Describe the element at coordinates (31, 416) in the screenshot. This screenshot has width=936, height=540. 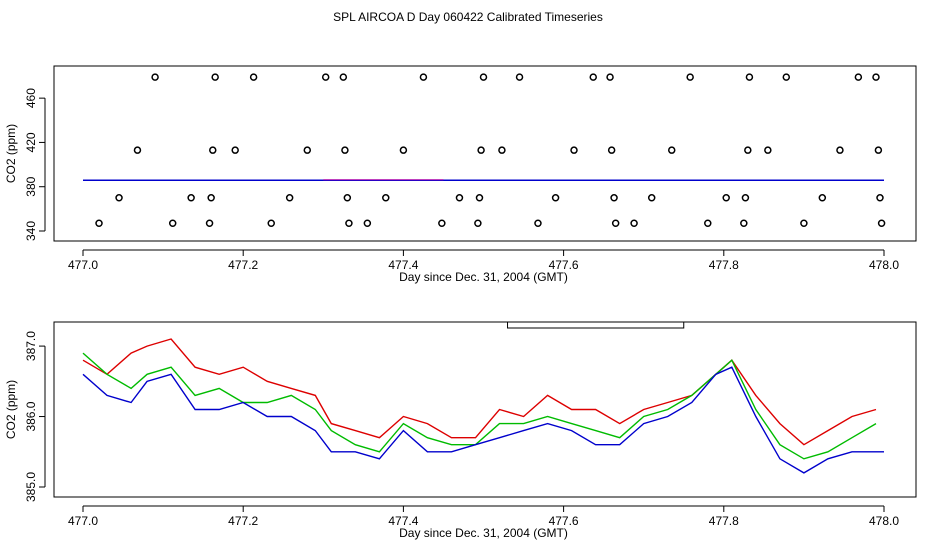
I see `y-tick-label: 386.0` at that location.